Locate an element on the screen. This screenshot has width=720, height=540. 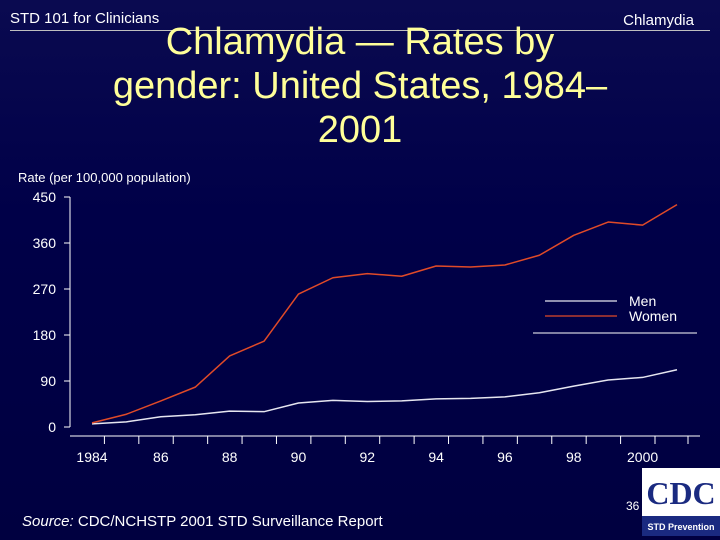
cdc-logo-caption: STD Prevention is located at coordinates (680, 527).